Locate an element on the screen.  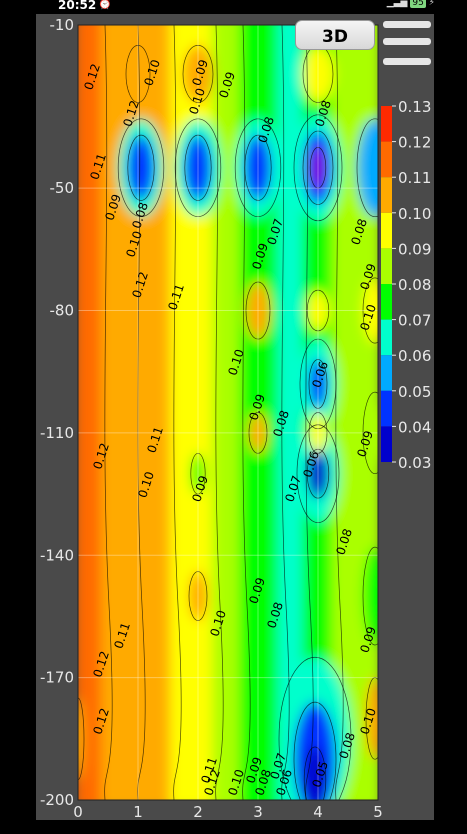
status-time: 20:52 is located at coordinates (77, 6).